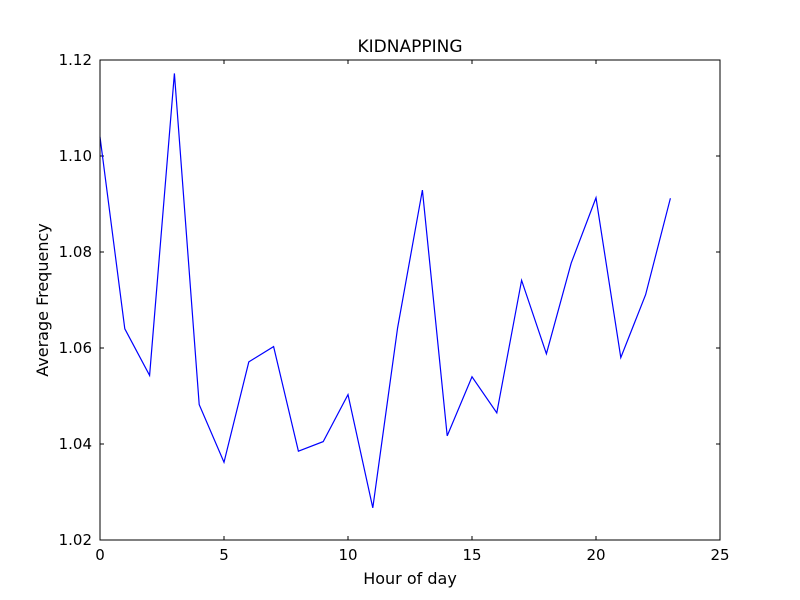  I want to click on y-tick-label: 1.10, so click(75, 156).